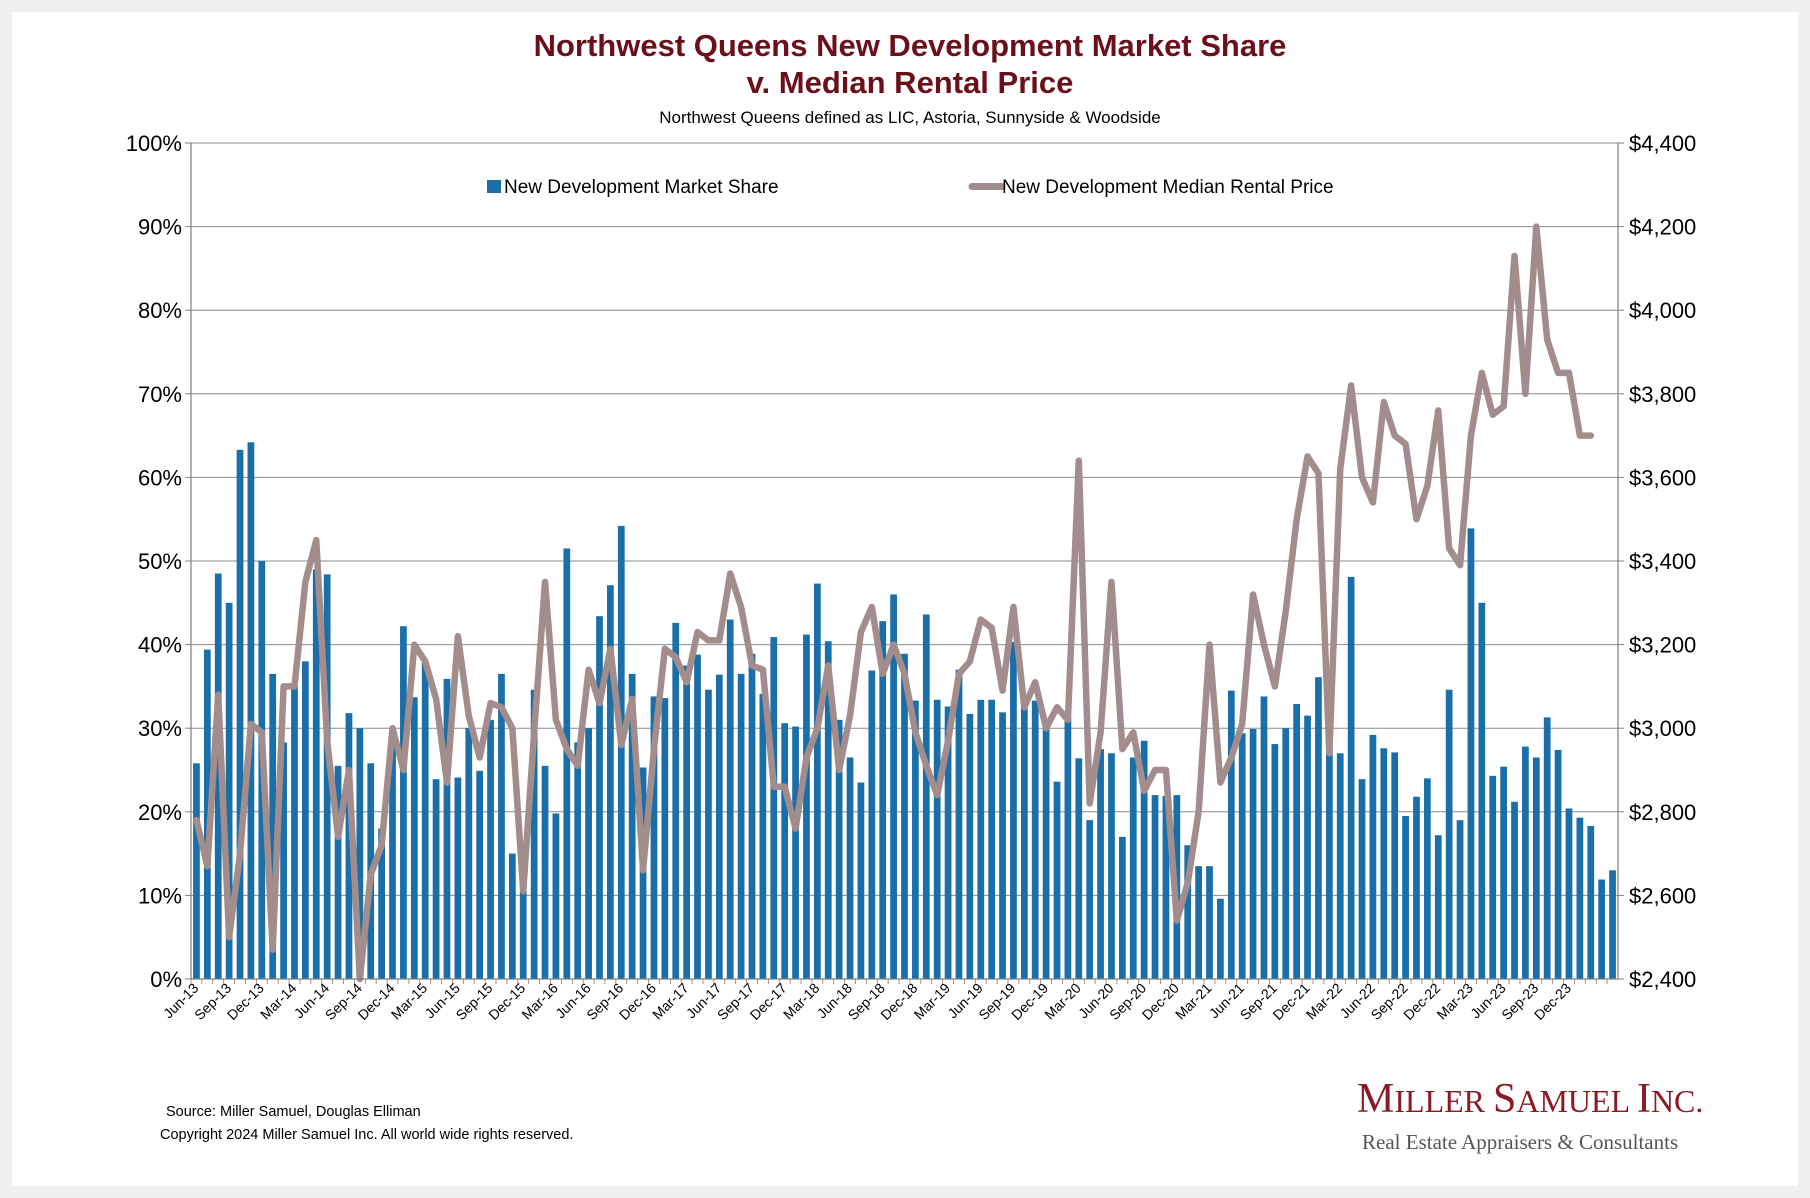  I want to click on right-tick-label: $4,200, so click(1662, 227).